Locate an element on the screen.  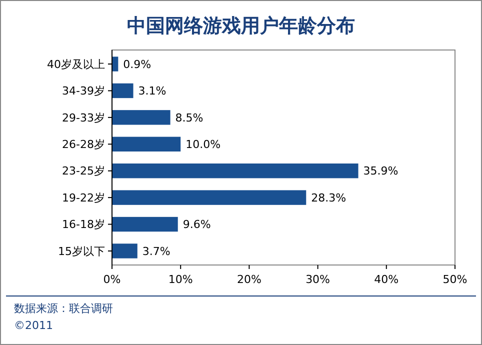
y-tick-label: 29-33岁 is located at coordinates (83, 117).